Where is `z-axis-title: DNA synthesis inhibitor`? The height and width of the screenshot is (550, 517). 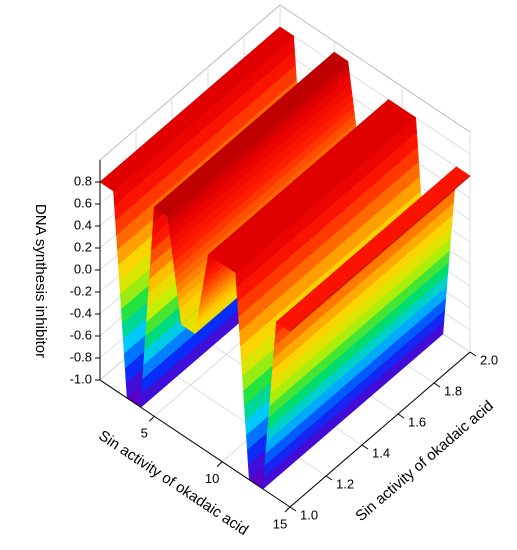
z-axis-title: DNA synthesis inhibitor is located at coordinates (40, 281).